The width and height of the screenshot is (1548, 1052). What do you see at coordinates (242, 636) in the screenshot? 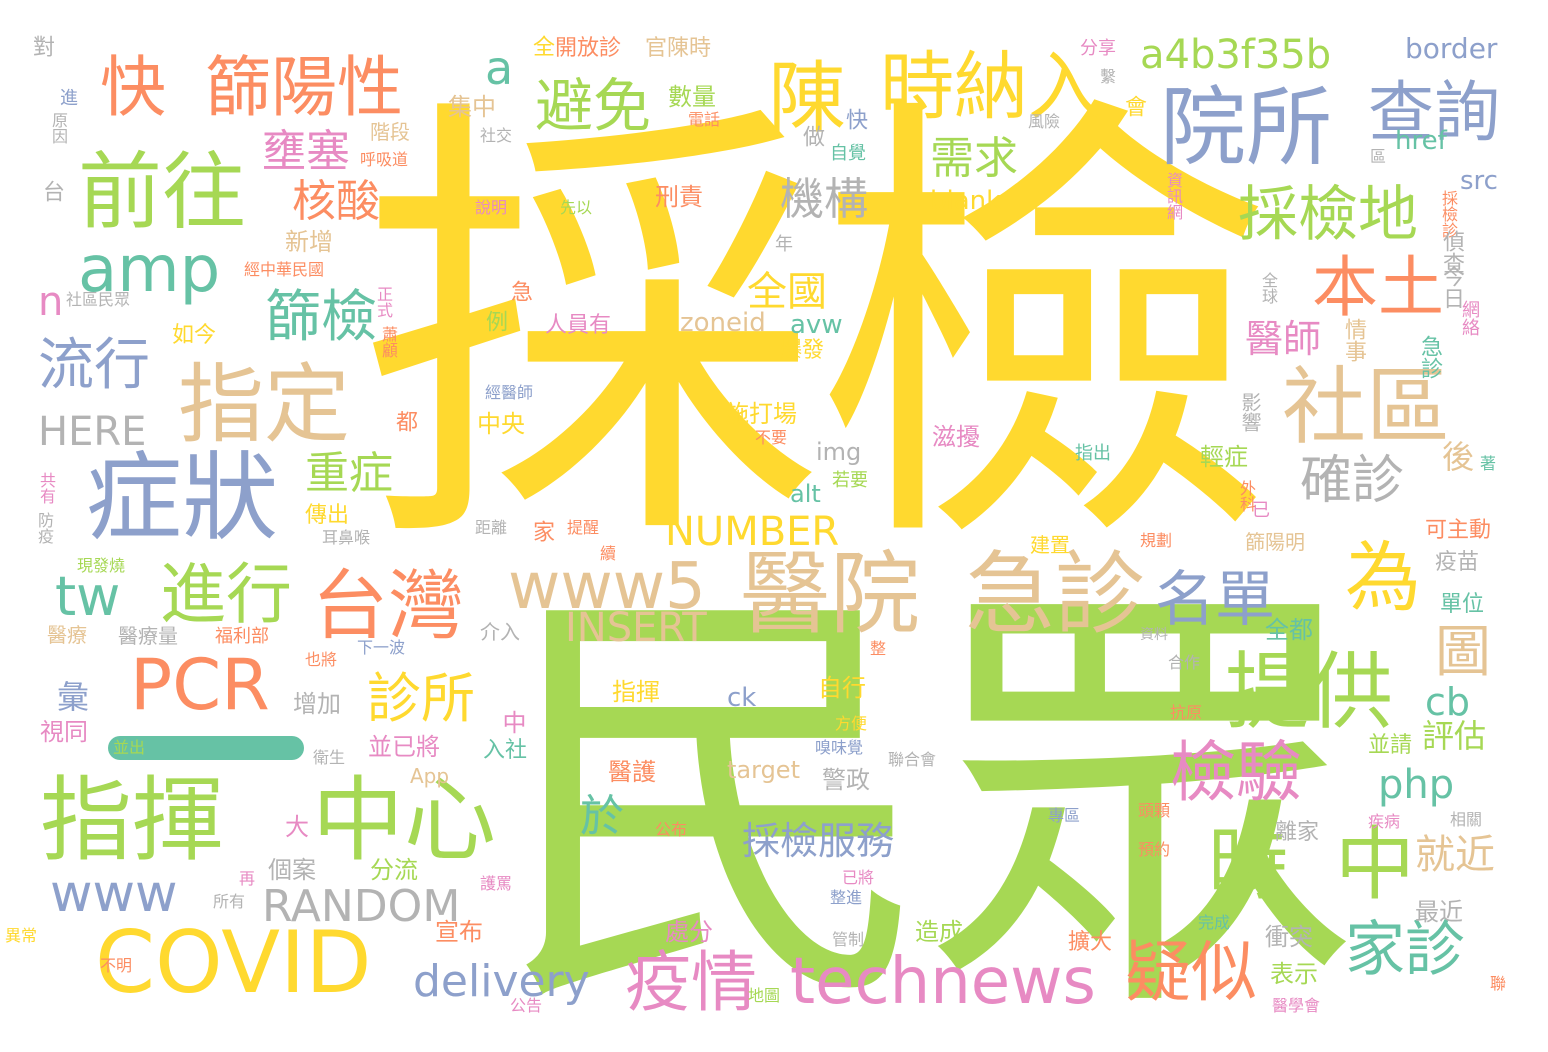
I see `word: 福利部` at bounding box center [242, 636].